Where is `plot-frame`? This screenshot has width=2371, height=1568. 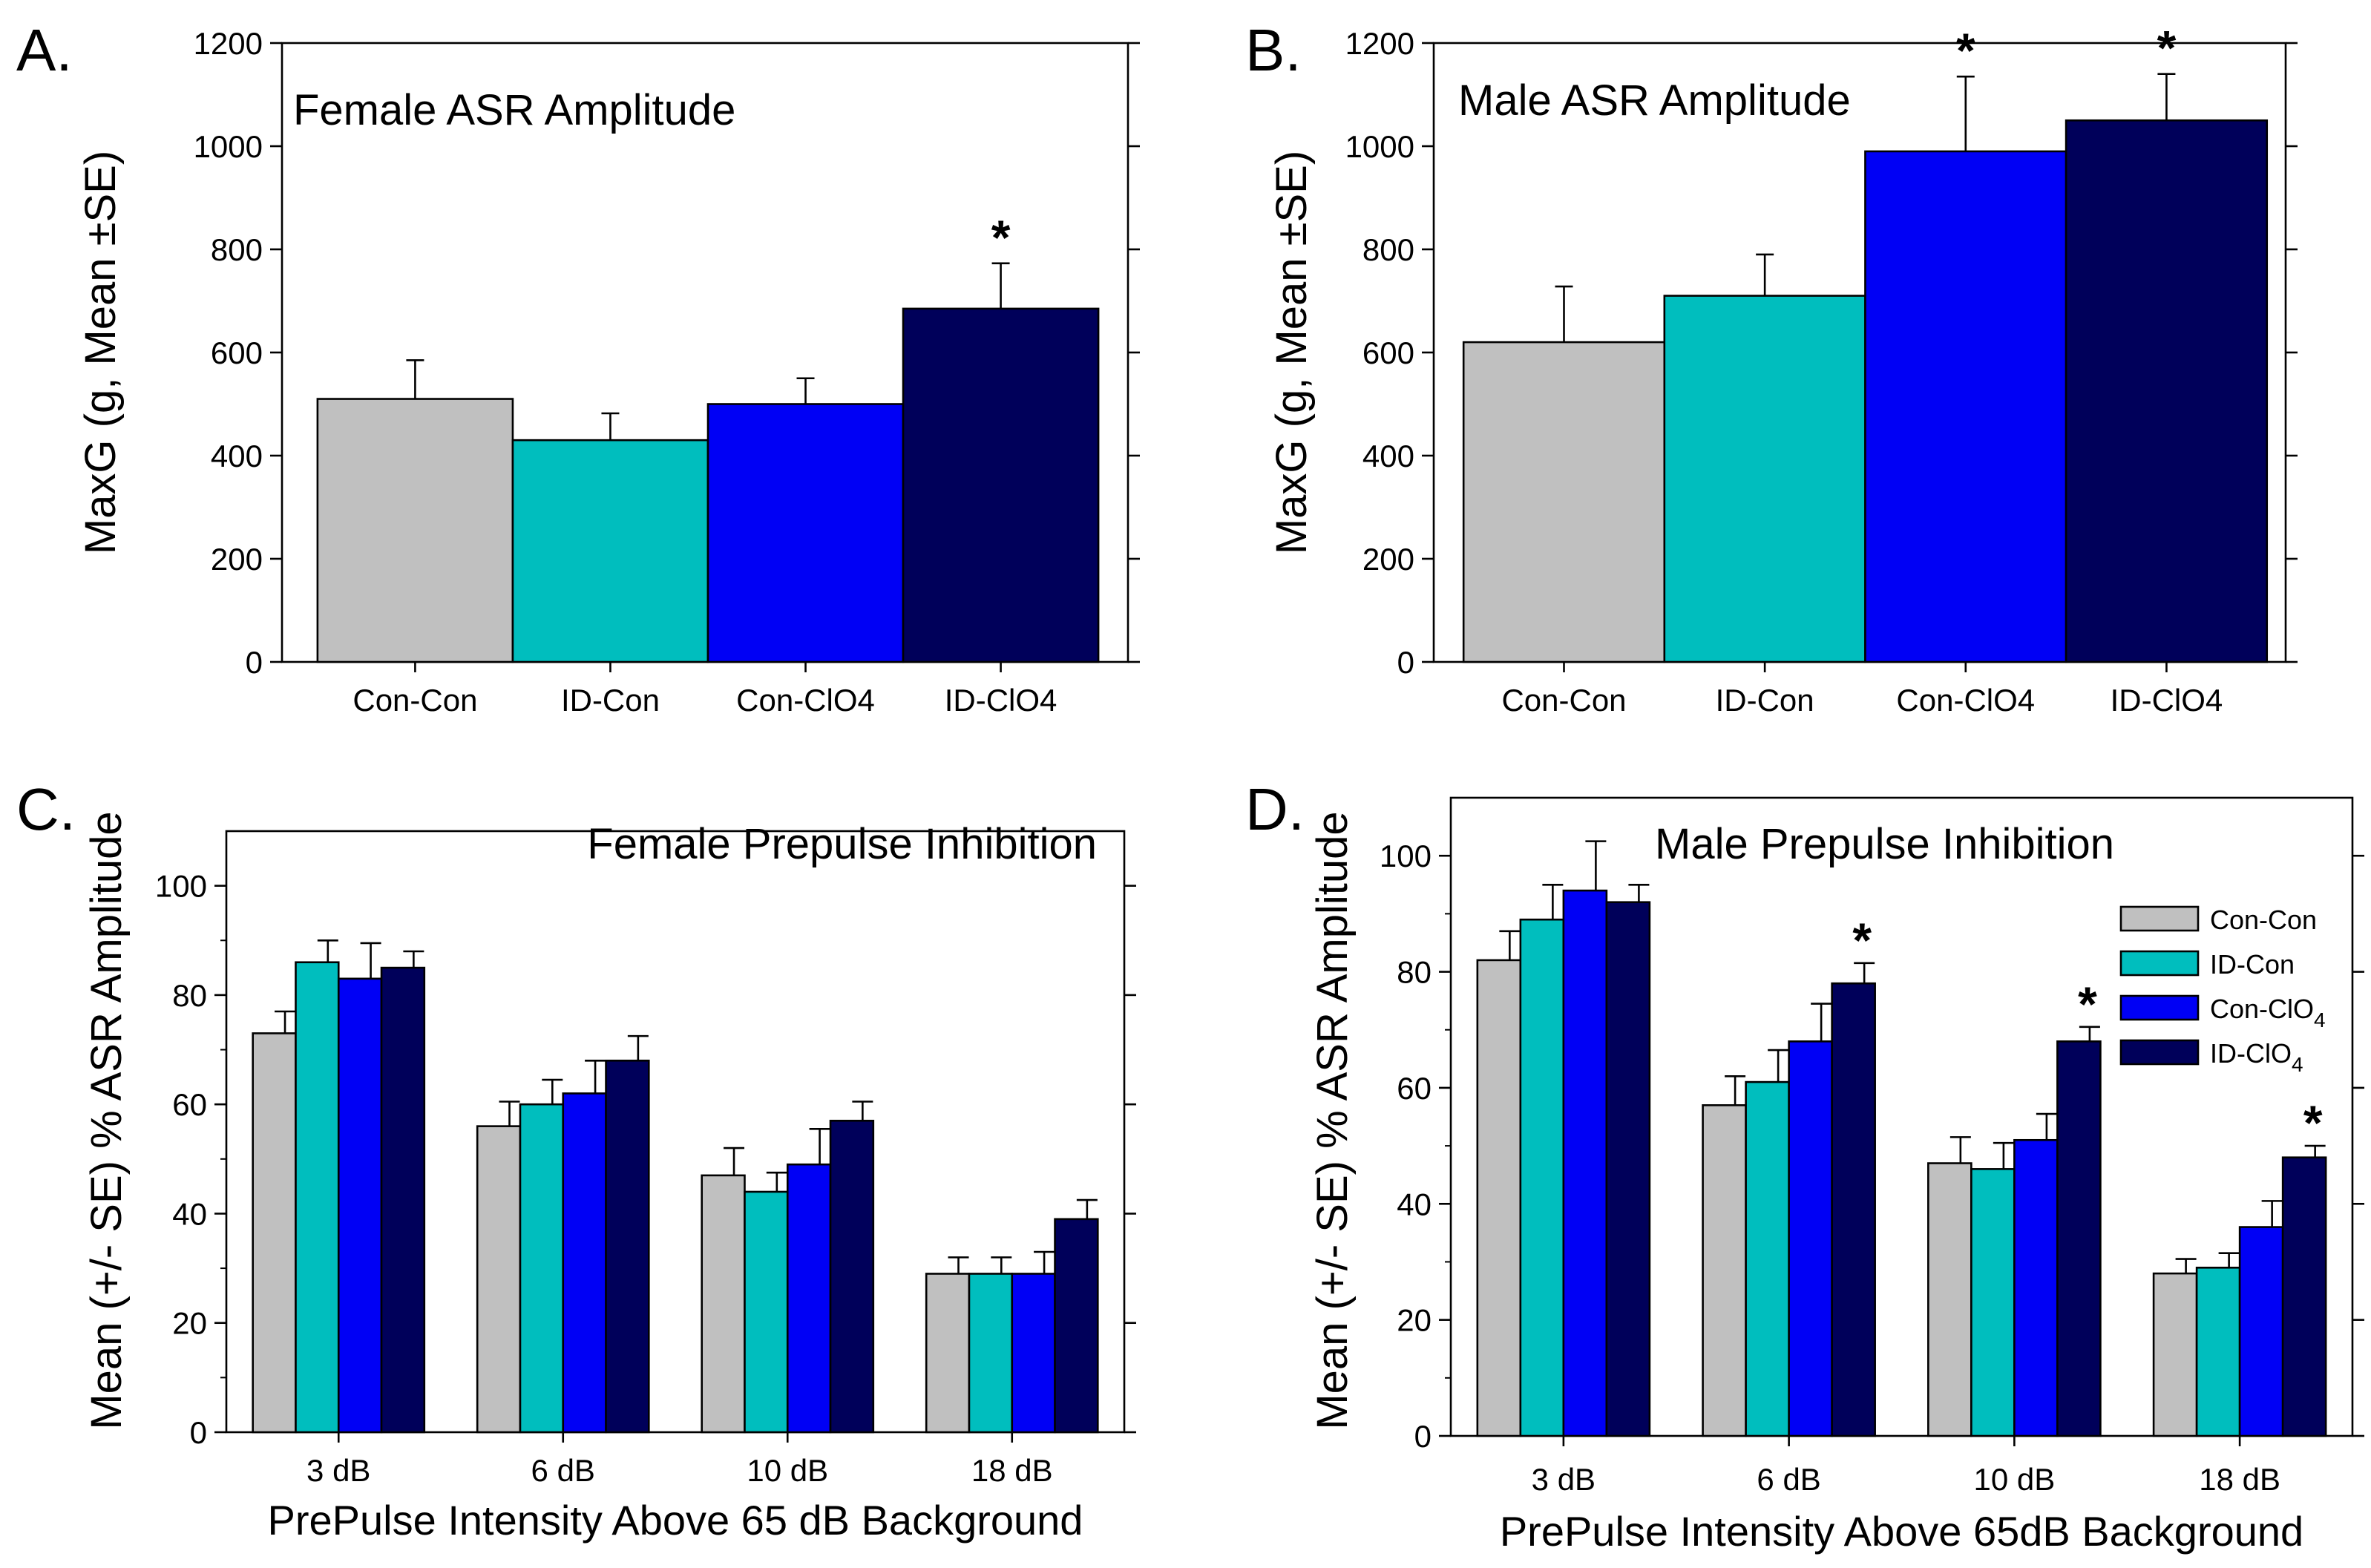 plot-frame is located at coordinates (675, 1132).